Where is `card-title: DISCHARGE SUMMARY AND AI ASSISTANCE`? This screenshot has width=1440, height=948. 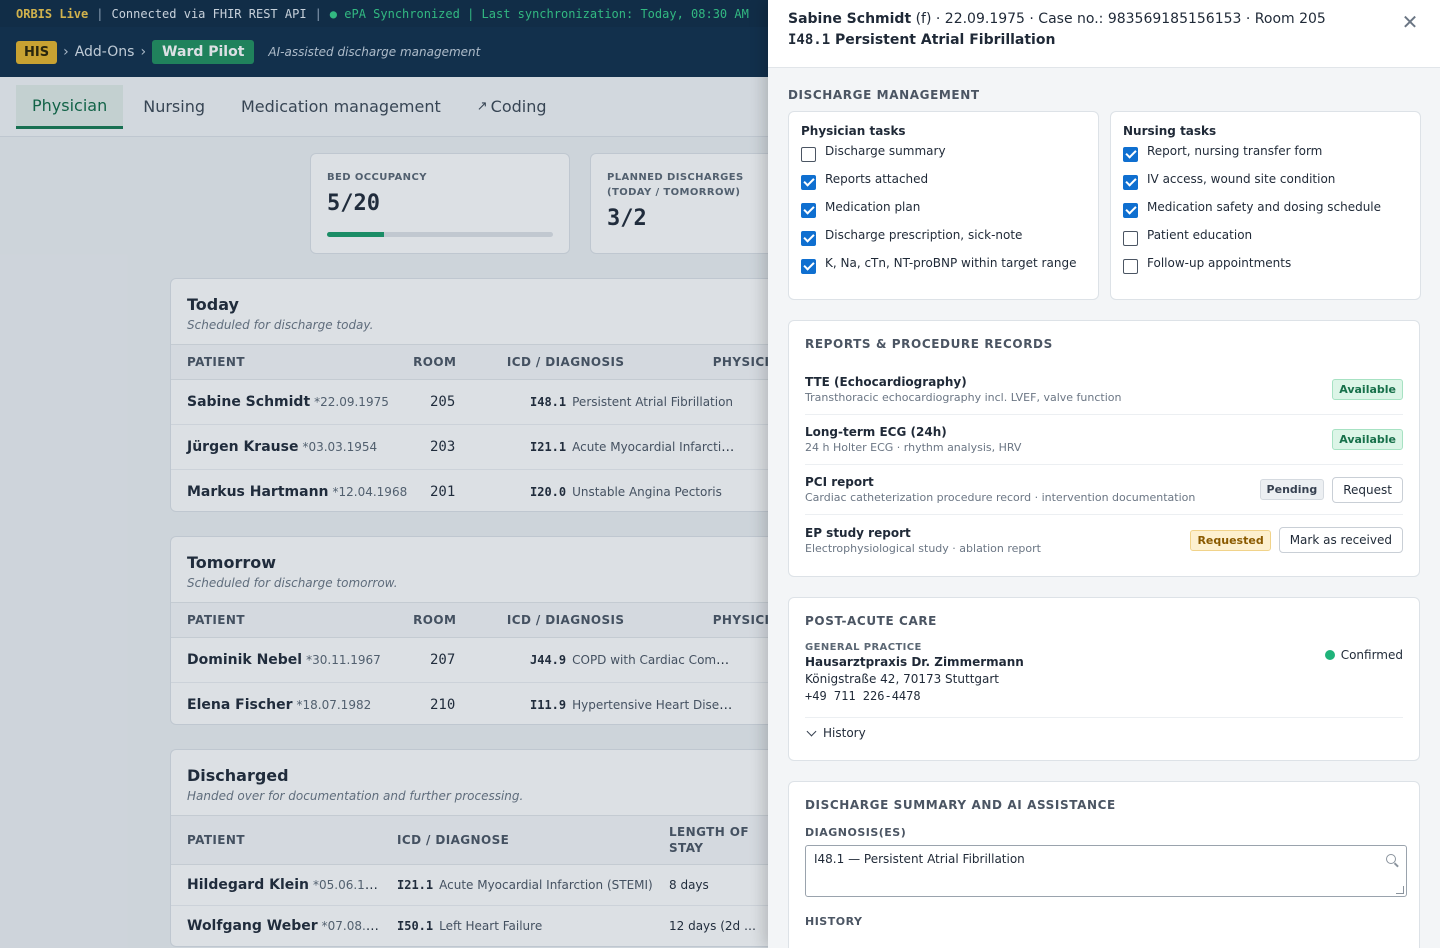 card-title: DISCHARGE SUMMARY AND AI ASSISTANCE is located at coordinates (960, 805).